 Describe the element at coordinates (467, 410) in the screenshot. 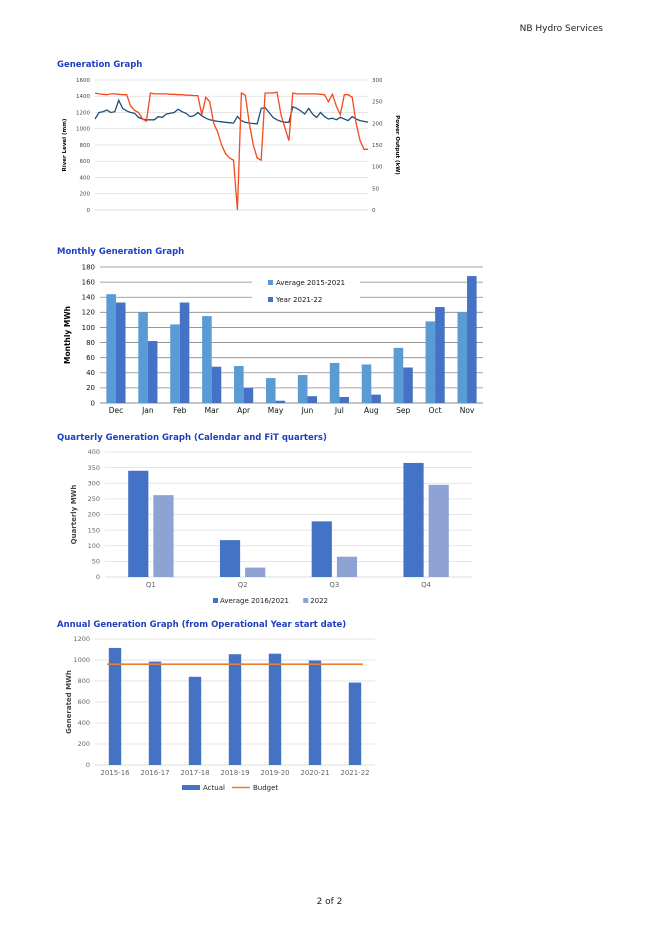

I see `x-tick-label: Nov` at that location.